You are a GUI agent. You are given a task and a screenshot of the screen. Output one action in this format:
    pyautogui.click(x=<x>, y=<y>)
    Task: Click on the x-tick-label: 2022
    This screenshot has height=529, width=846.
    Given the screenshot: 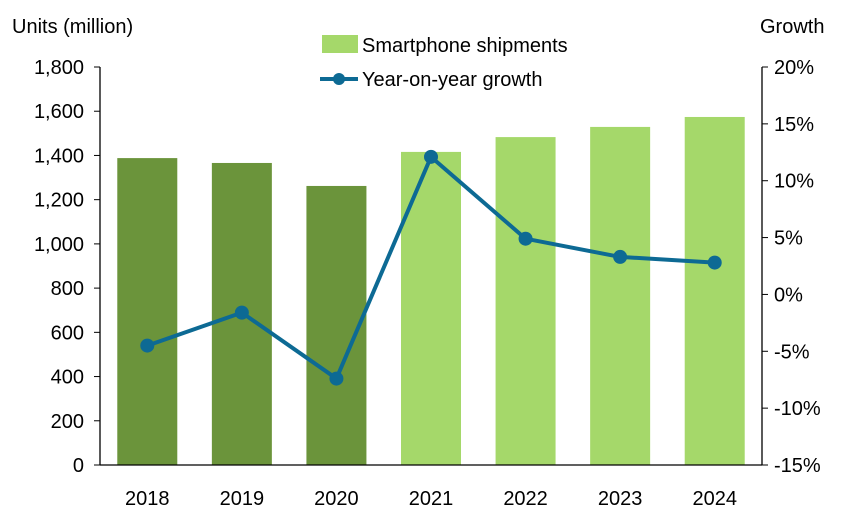 What is the action you would take?
    pyautogui.click(x=525, y=499)
    